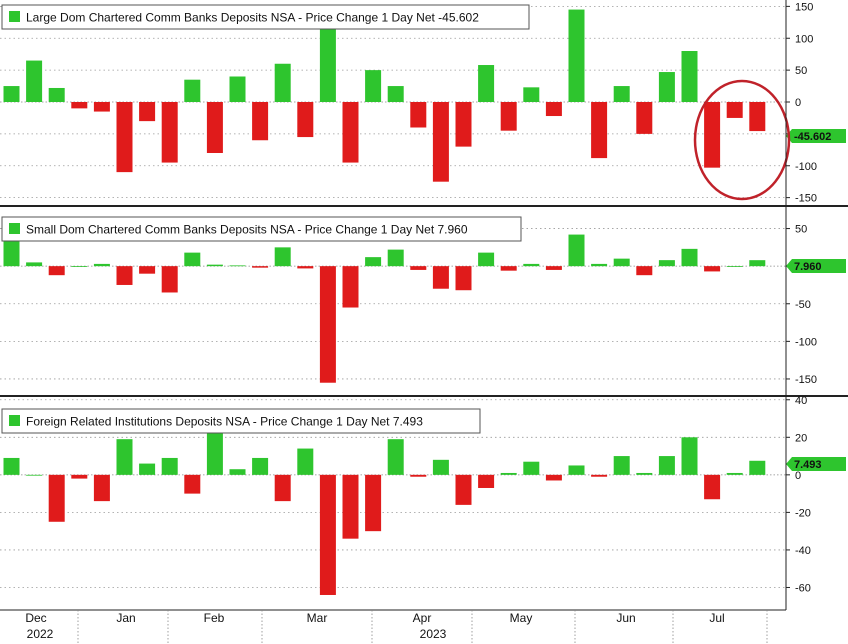 The height and width of the screenshot is (644, 848). I want to click on x-tick-label: Apr, so click(422, 618).